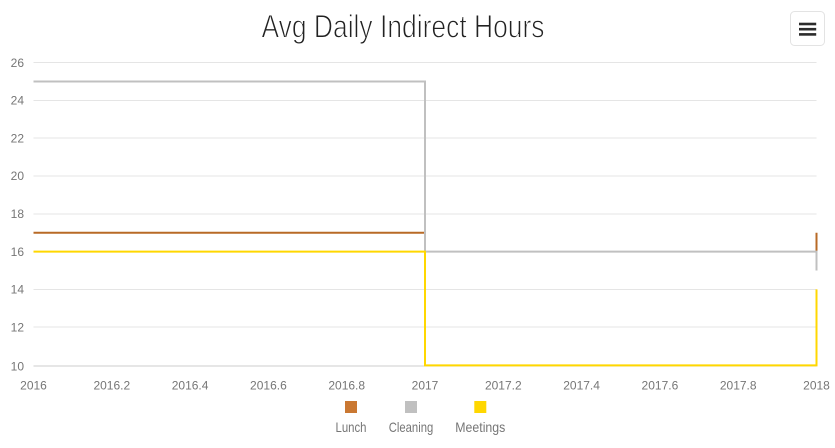  I want to click on svg-text: 2016.2, so click(111, 385).